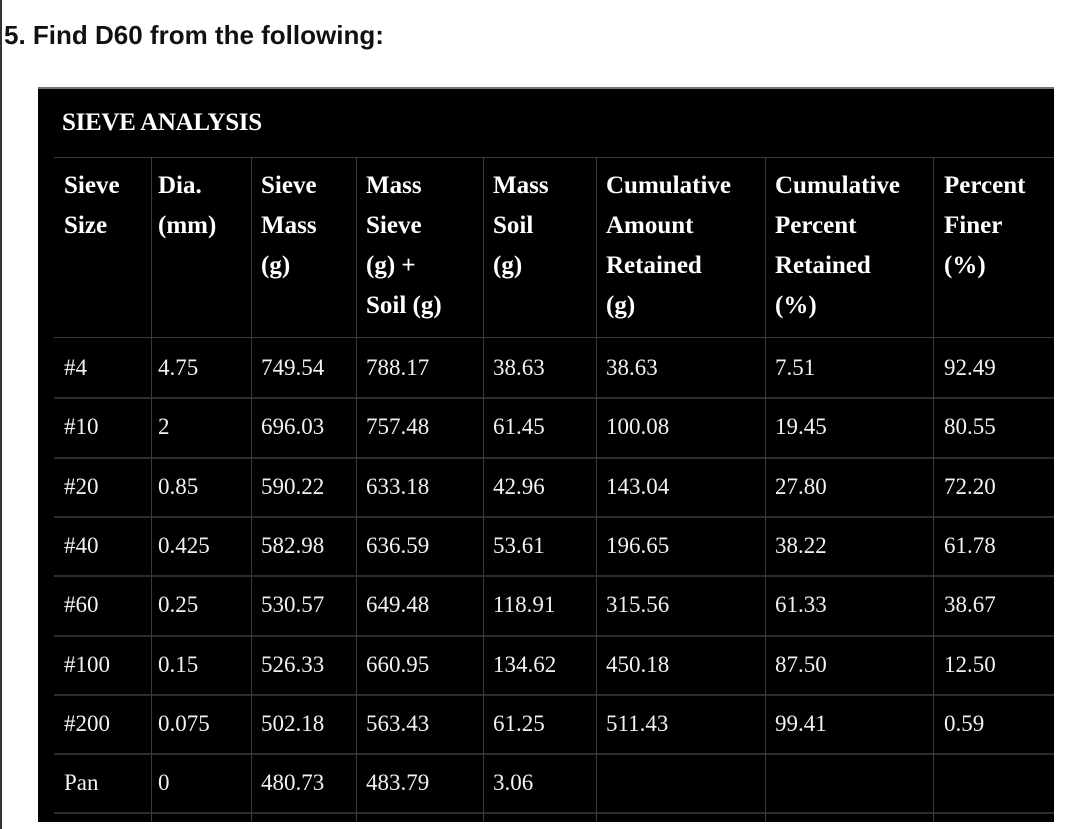 This screenshot has height=829, width=1080. What do you see at coordinates (650, 225) in the screenshot?
I see `header-line: Amount` at bounding box center [650, 225].